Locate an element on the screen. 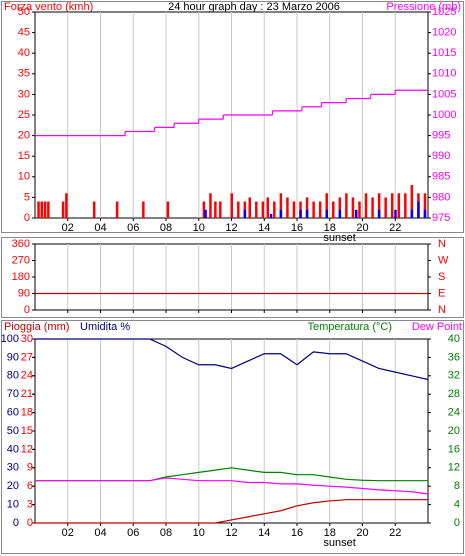 The image size is (465, 556). y-tick-label: 80 is located at coordinates (13, 376).